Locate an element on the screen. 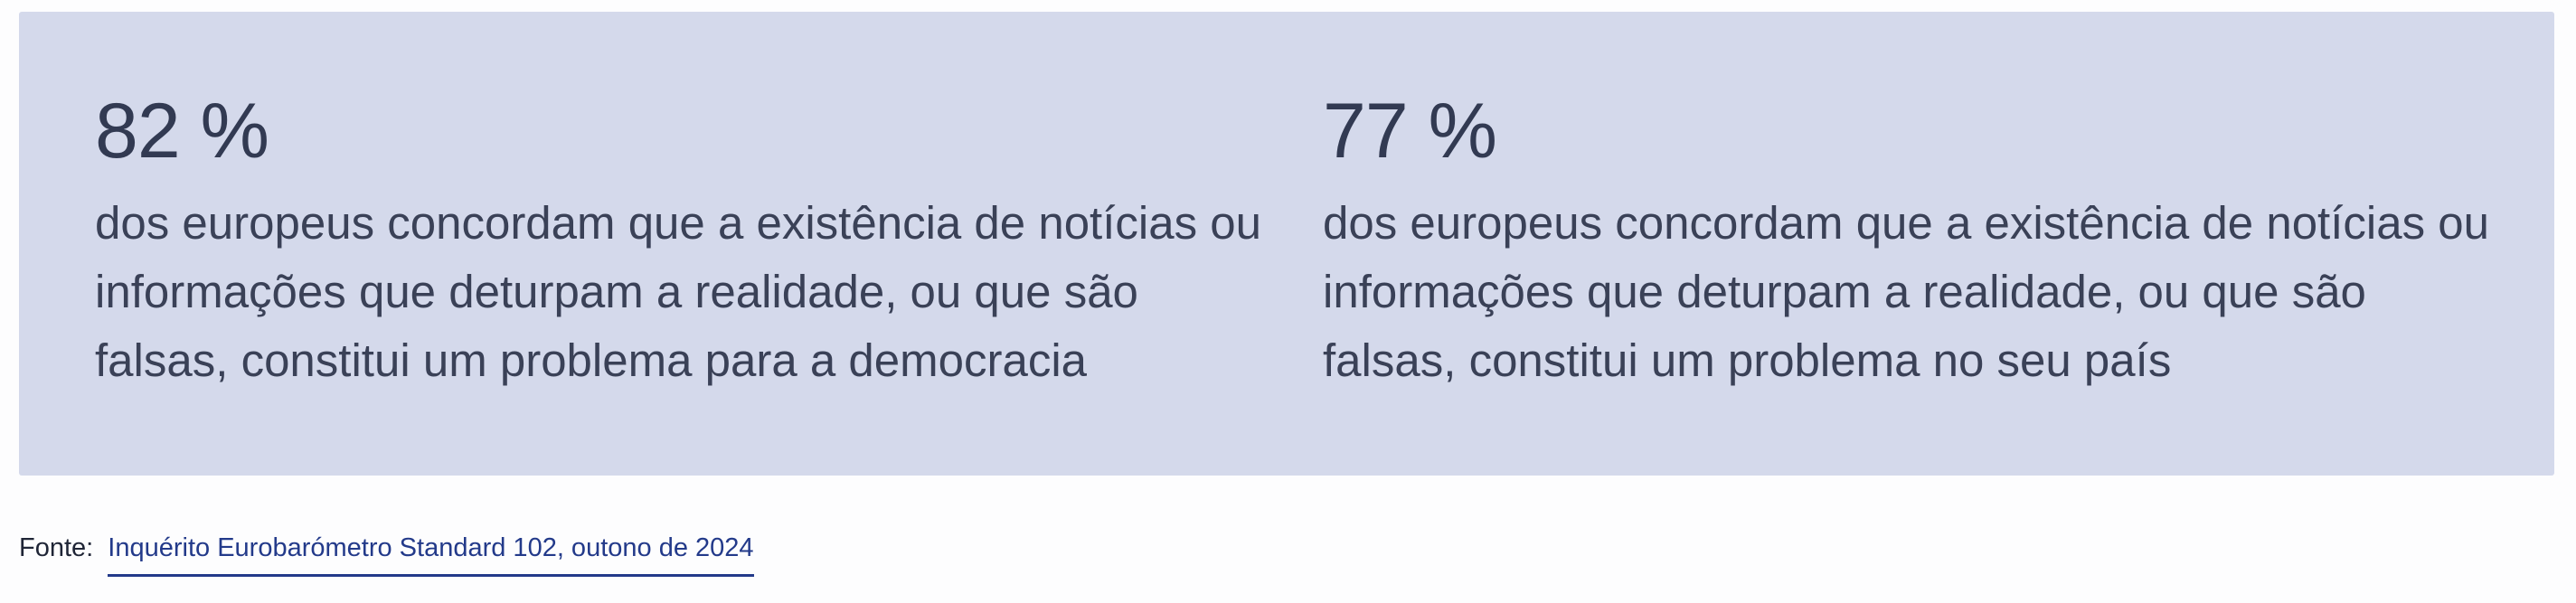 Image resolution: width=2576 pixels, height=603 pixels. stat-value: 82 % is located at coordinates (182, 131).